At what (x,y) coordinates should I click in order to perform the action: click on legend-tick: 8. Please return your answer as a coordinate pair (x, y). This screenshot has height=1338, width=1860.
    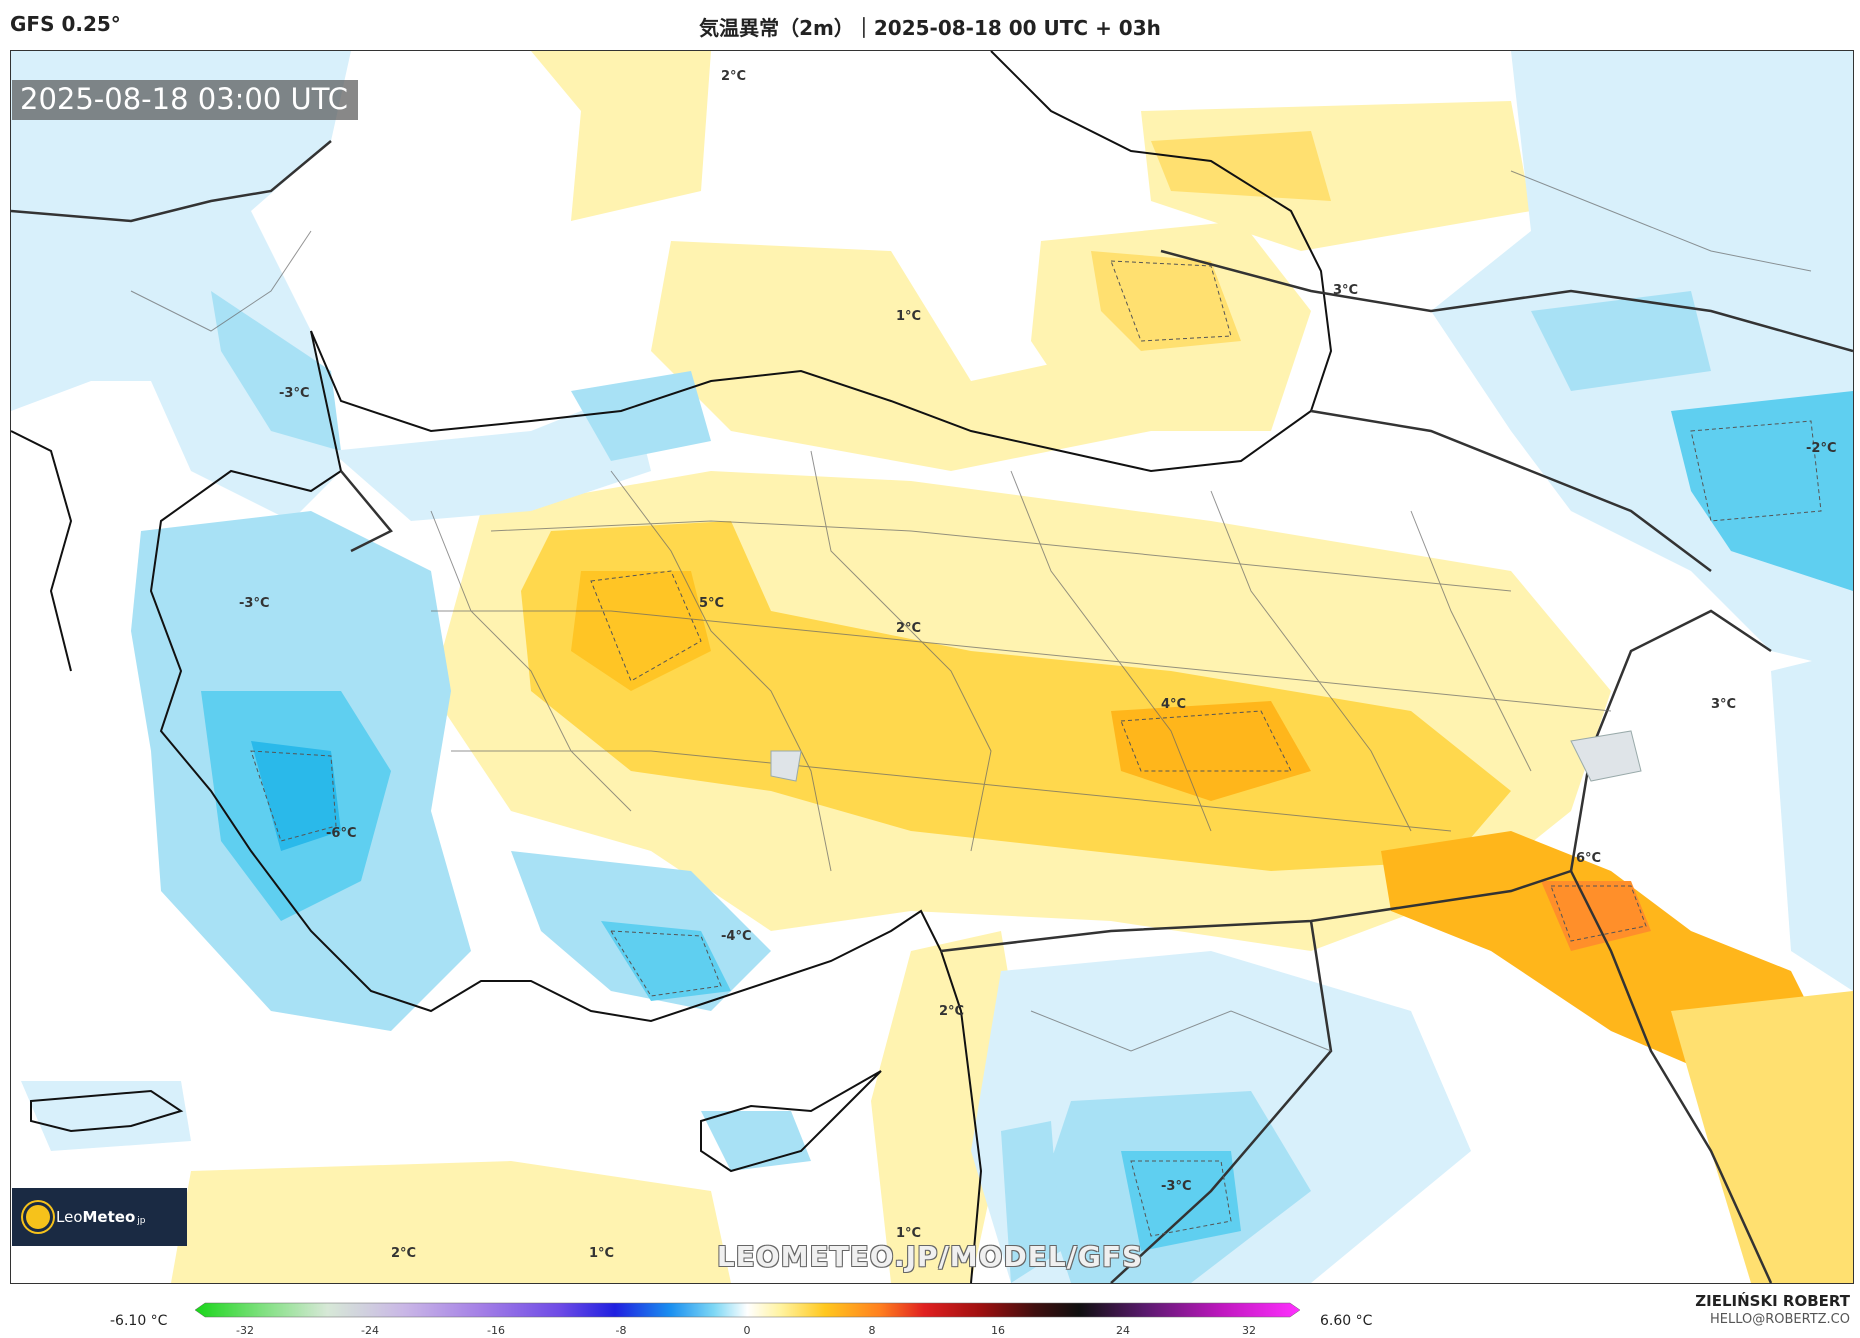
    Looking at the image, I should click on (872, 1330).